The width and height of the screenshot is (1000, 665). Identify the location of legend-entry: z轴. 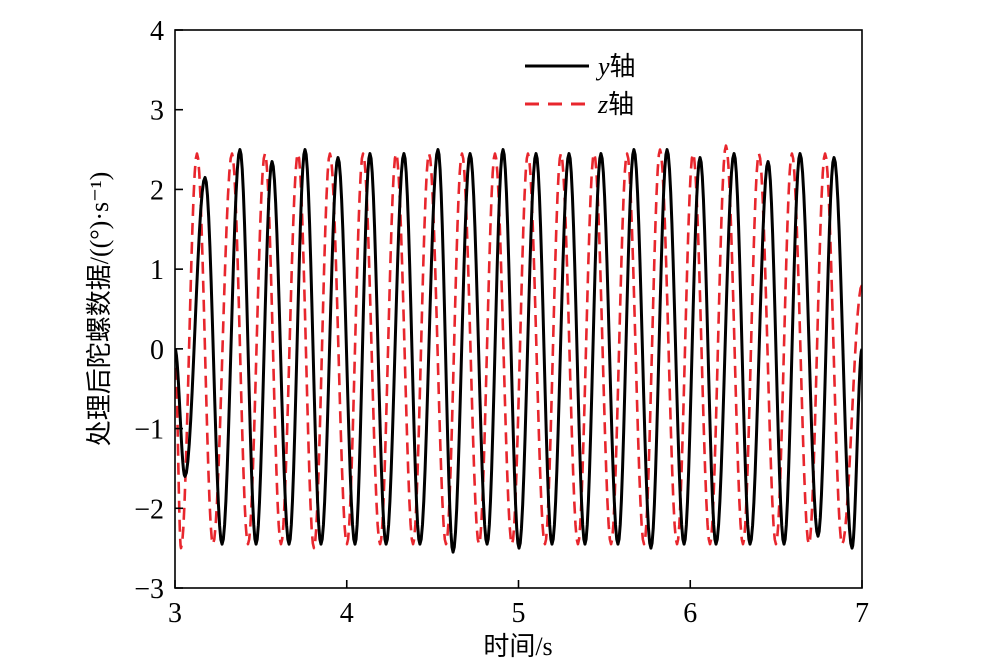
(579, 104).